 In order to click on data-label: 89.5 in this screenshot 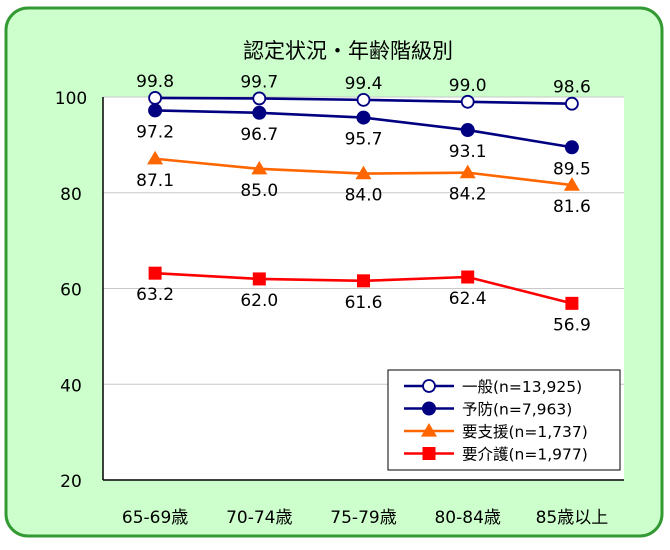, I will do `click(572, 169)`.